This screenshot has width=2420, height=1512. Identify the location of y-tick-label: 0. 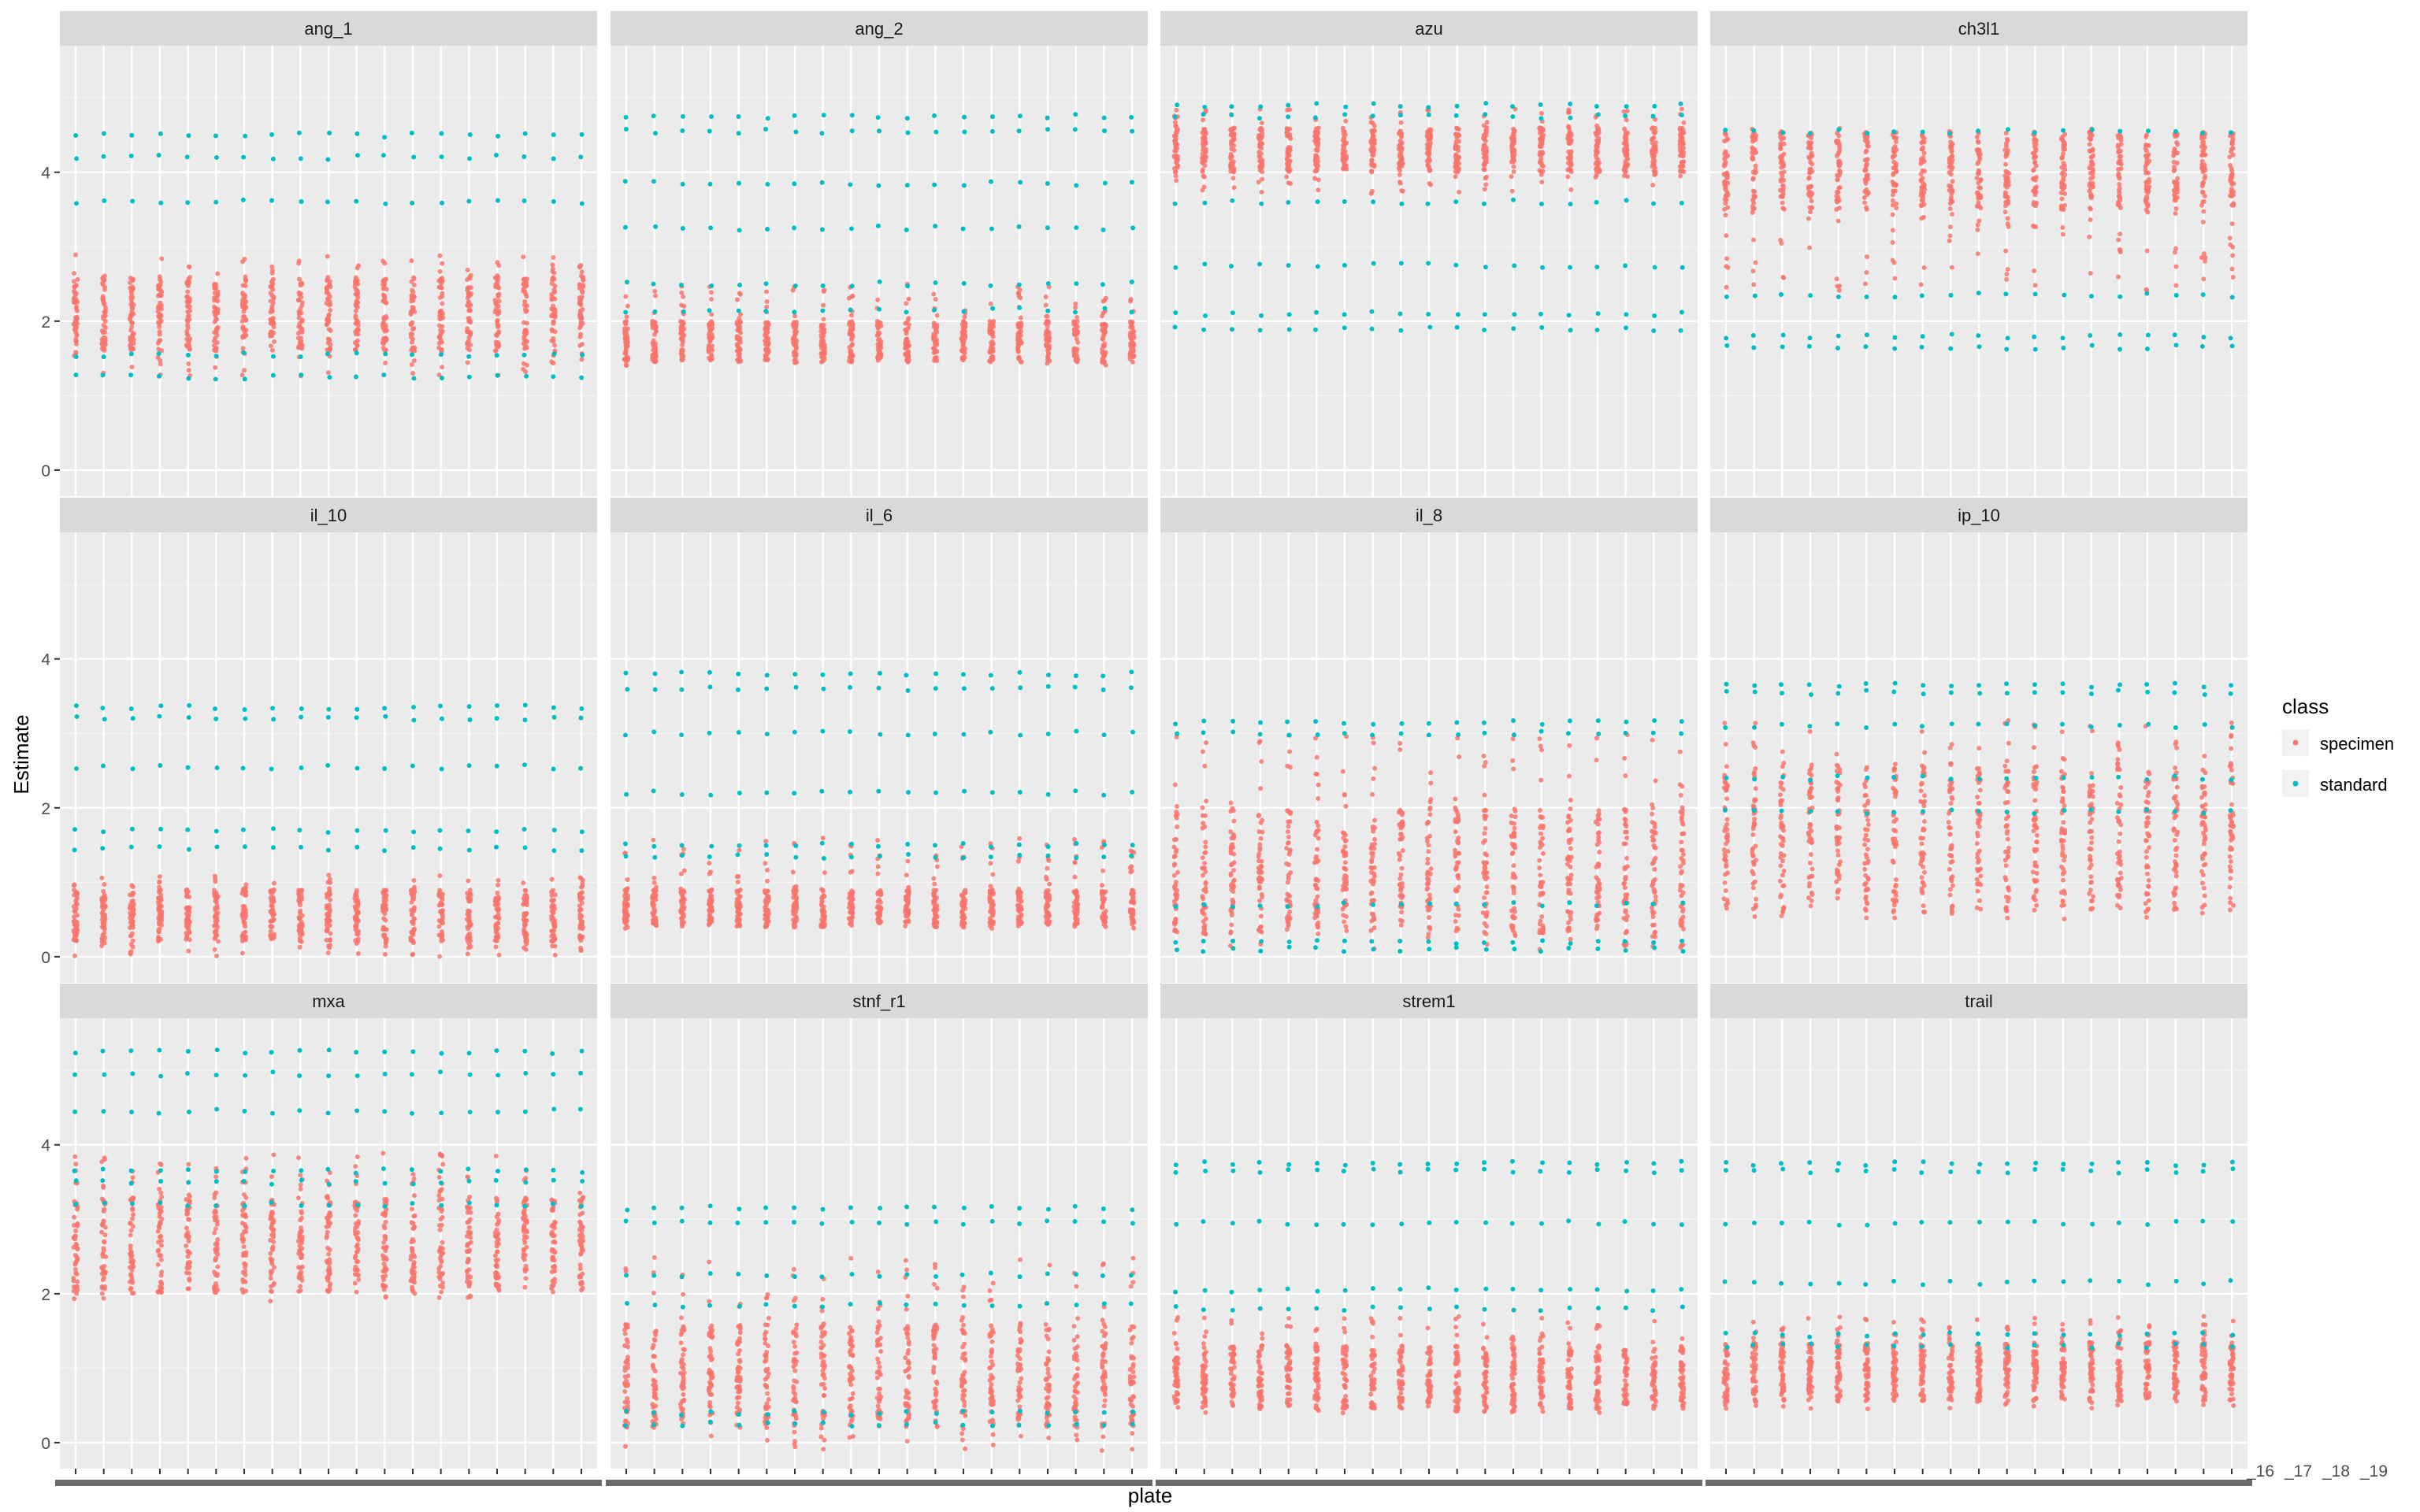
(45, 471).